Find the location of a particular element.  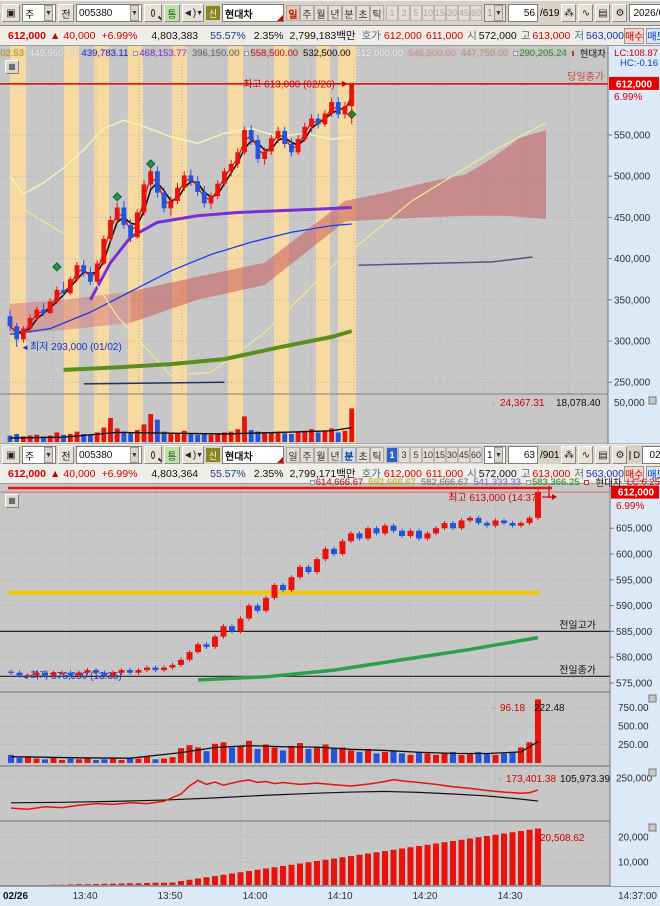

svg-text: 24,367.31 is located at coordinates (522, 403).